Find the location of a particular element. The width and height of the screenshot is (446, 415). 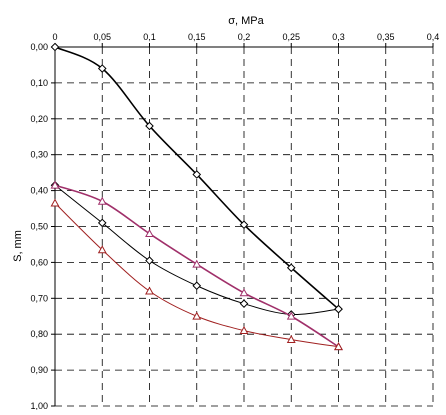

y-tick-label: 0,90 is located at coordinates (39, 370).